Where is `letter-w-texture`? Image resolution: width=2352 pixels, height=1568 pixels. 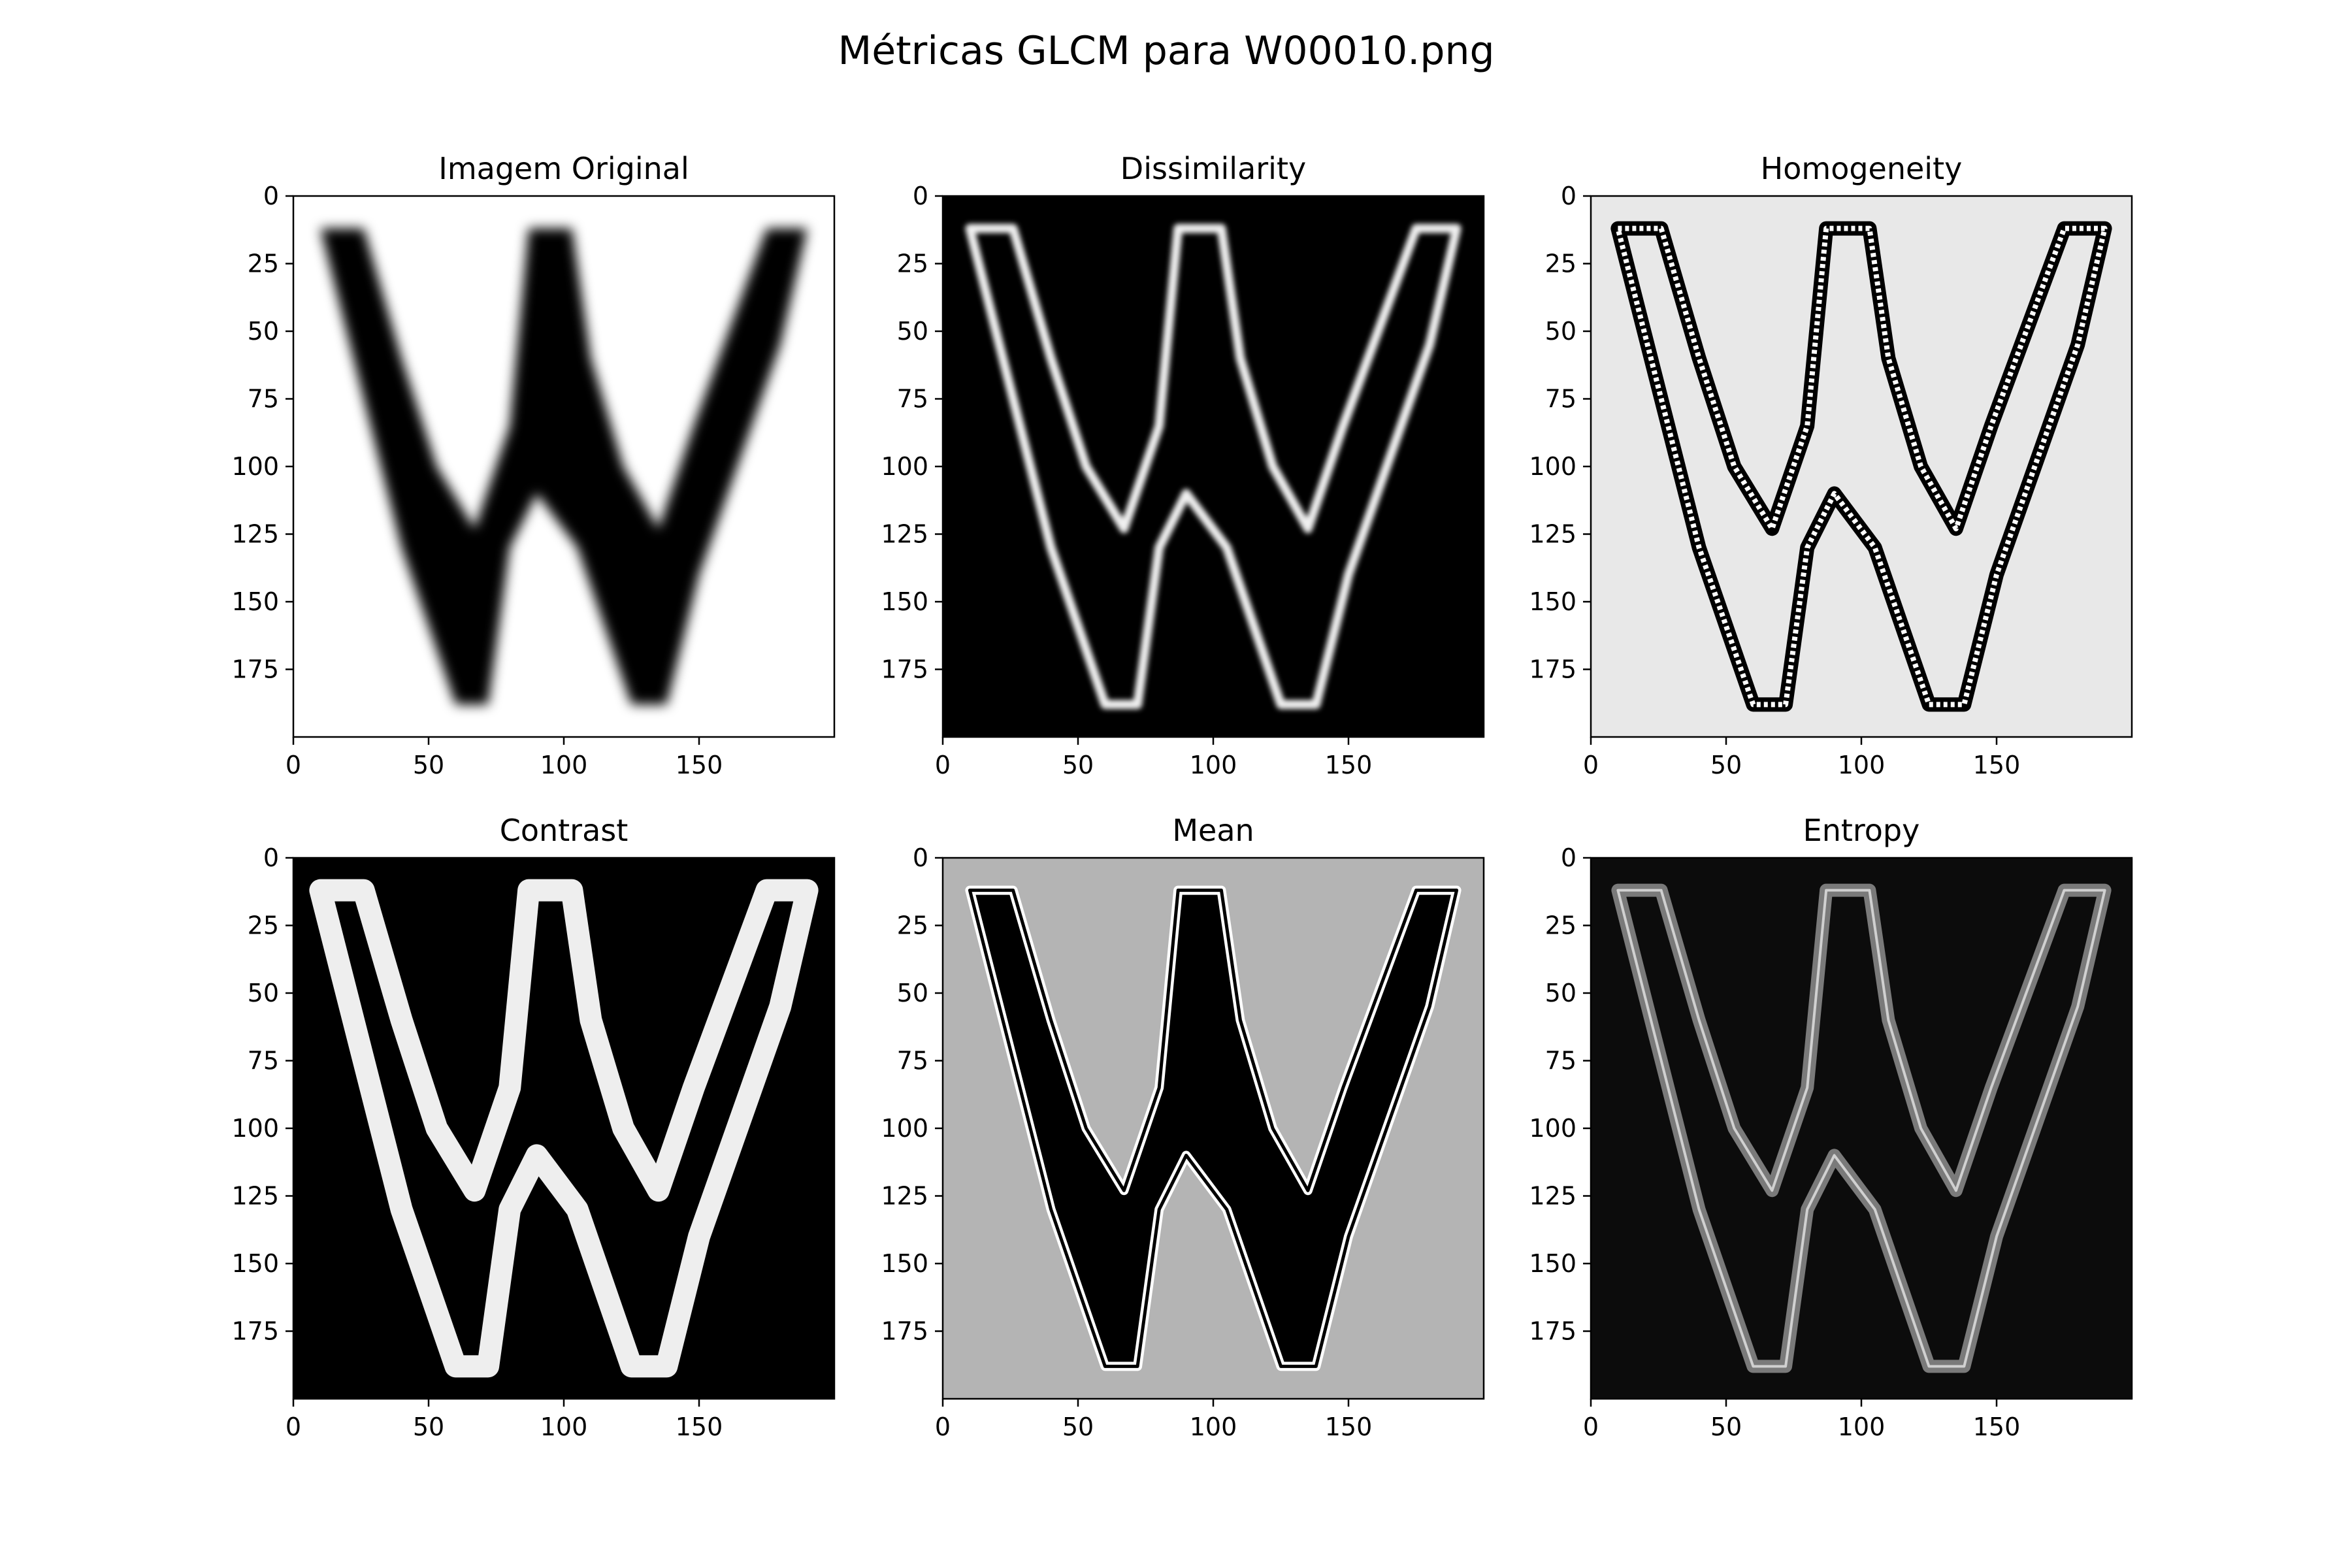
letter-w-texture is located at coordinates (1861, 466).